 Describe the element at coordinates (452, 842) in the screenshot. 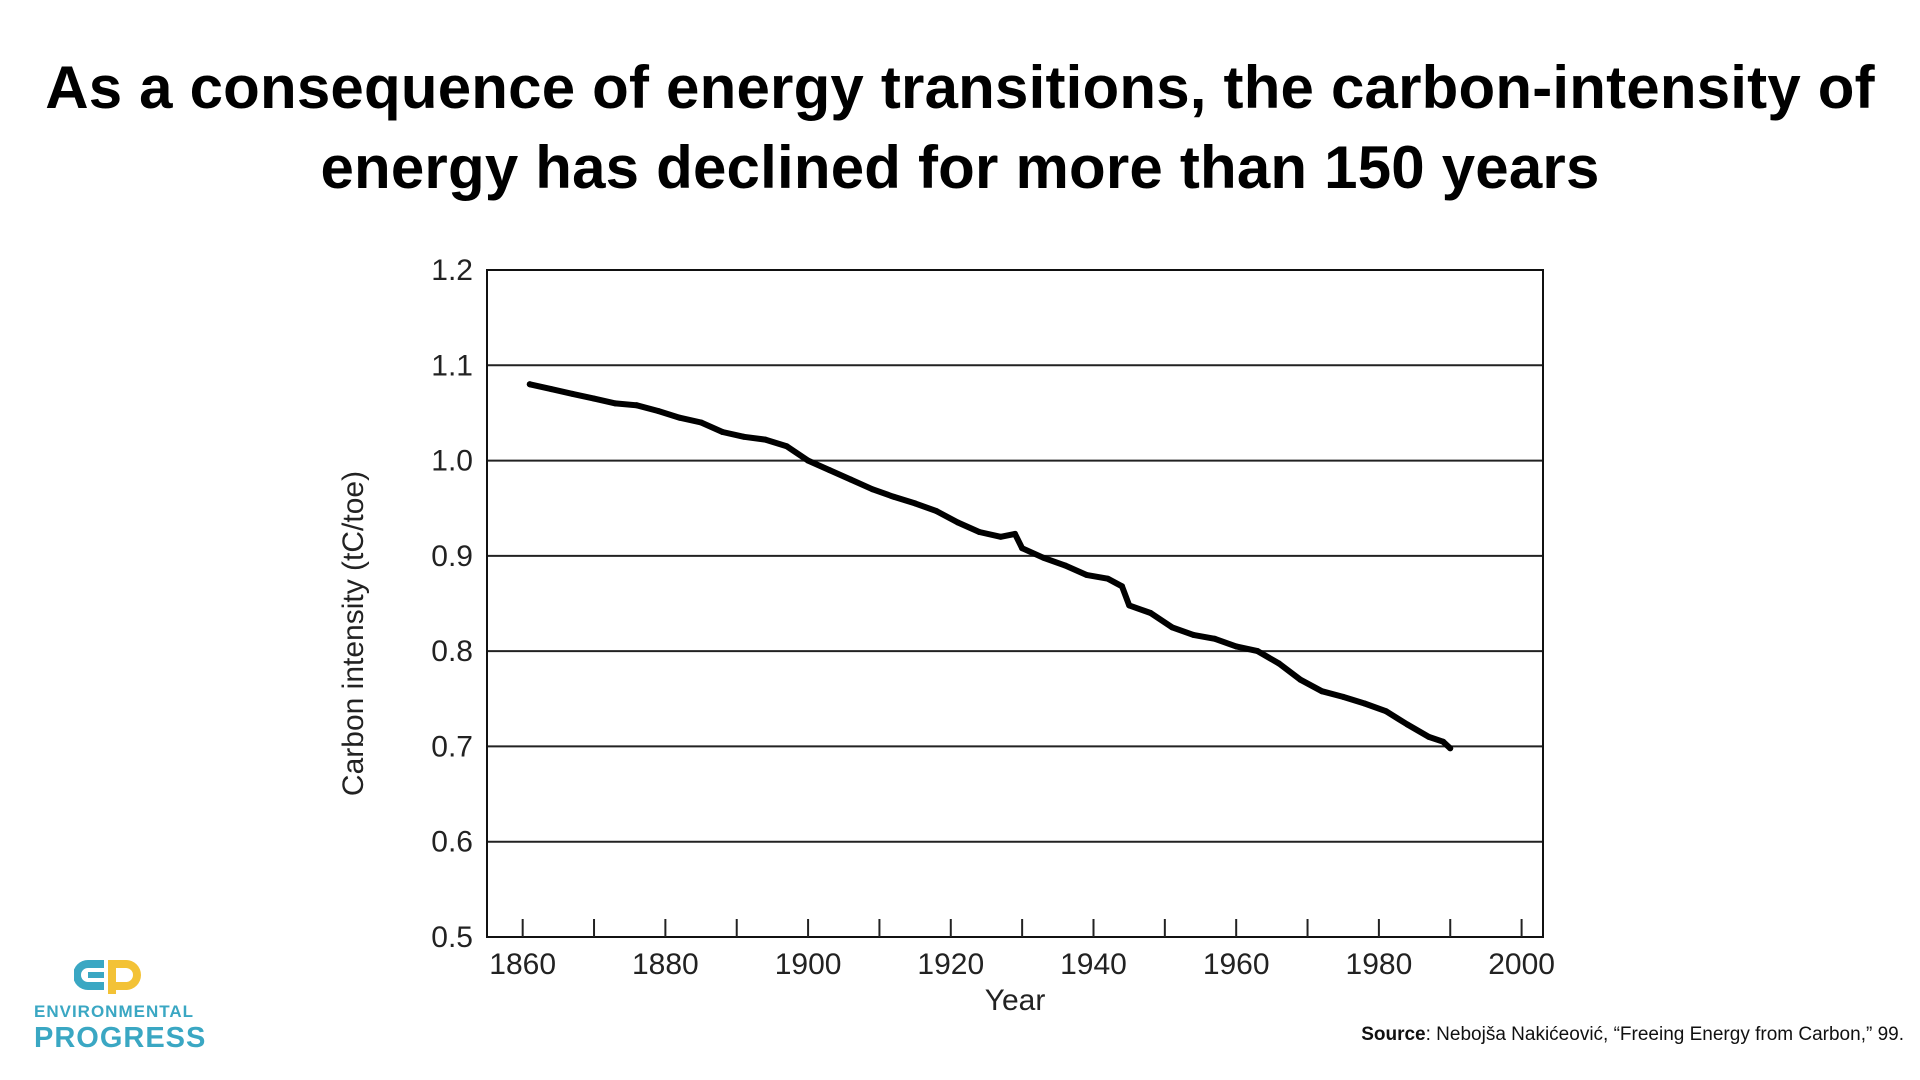

I see `y-tick-label: 0.6` at that location.